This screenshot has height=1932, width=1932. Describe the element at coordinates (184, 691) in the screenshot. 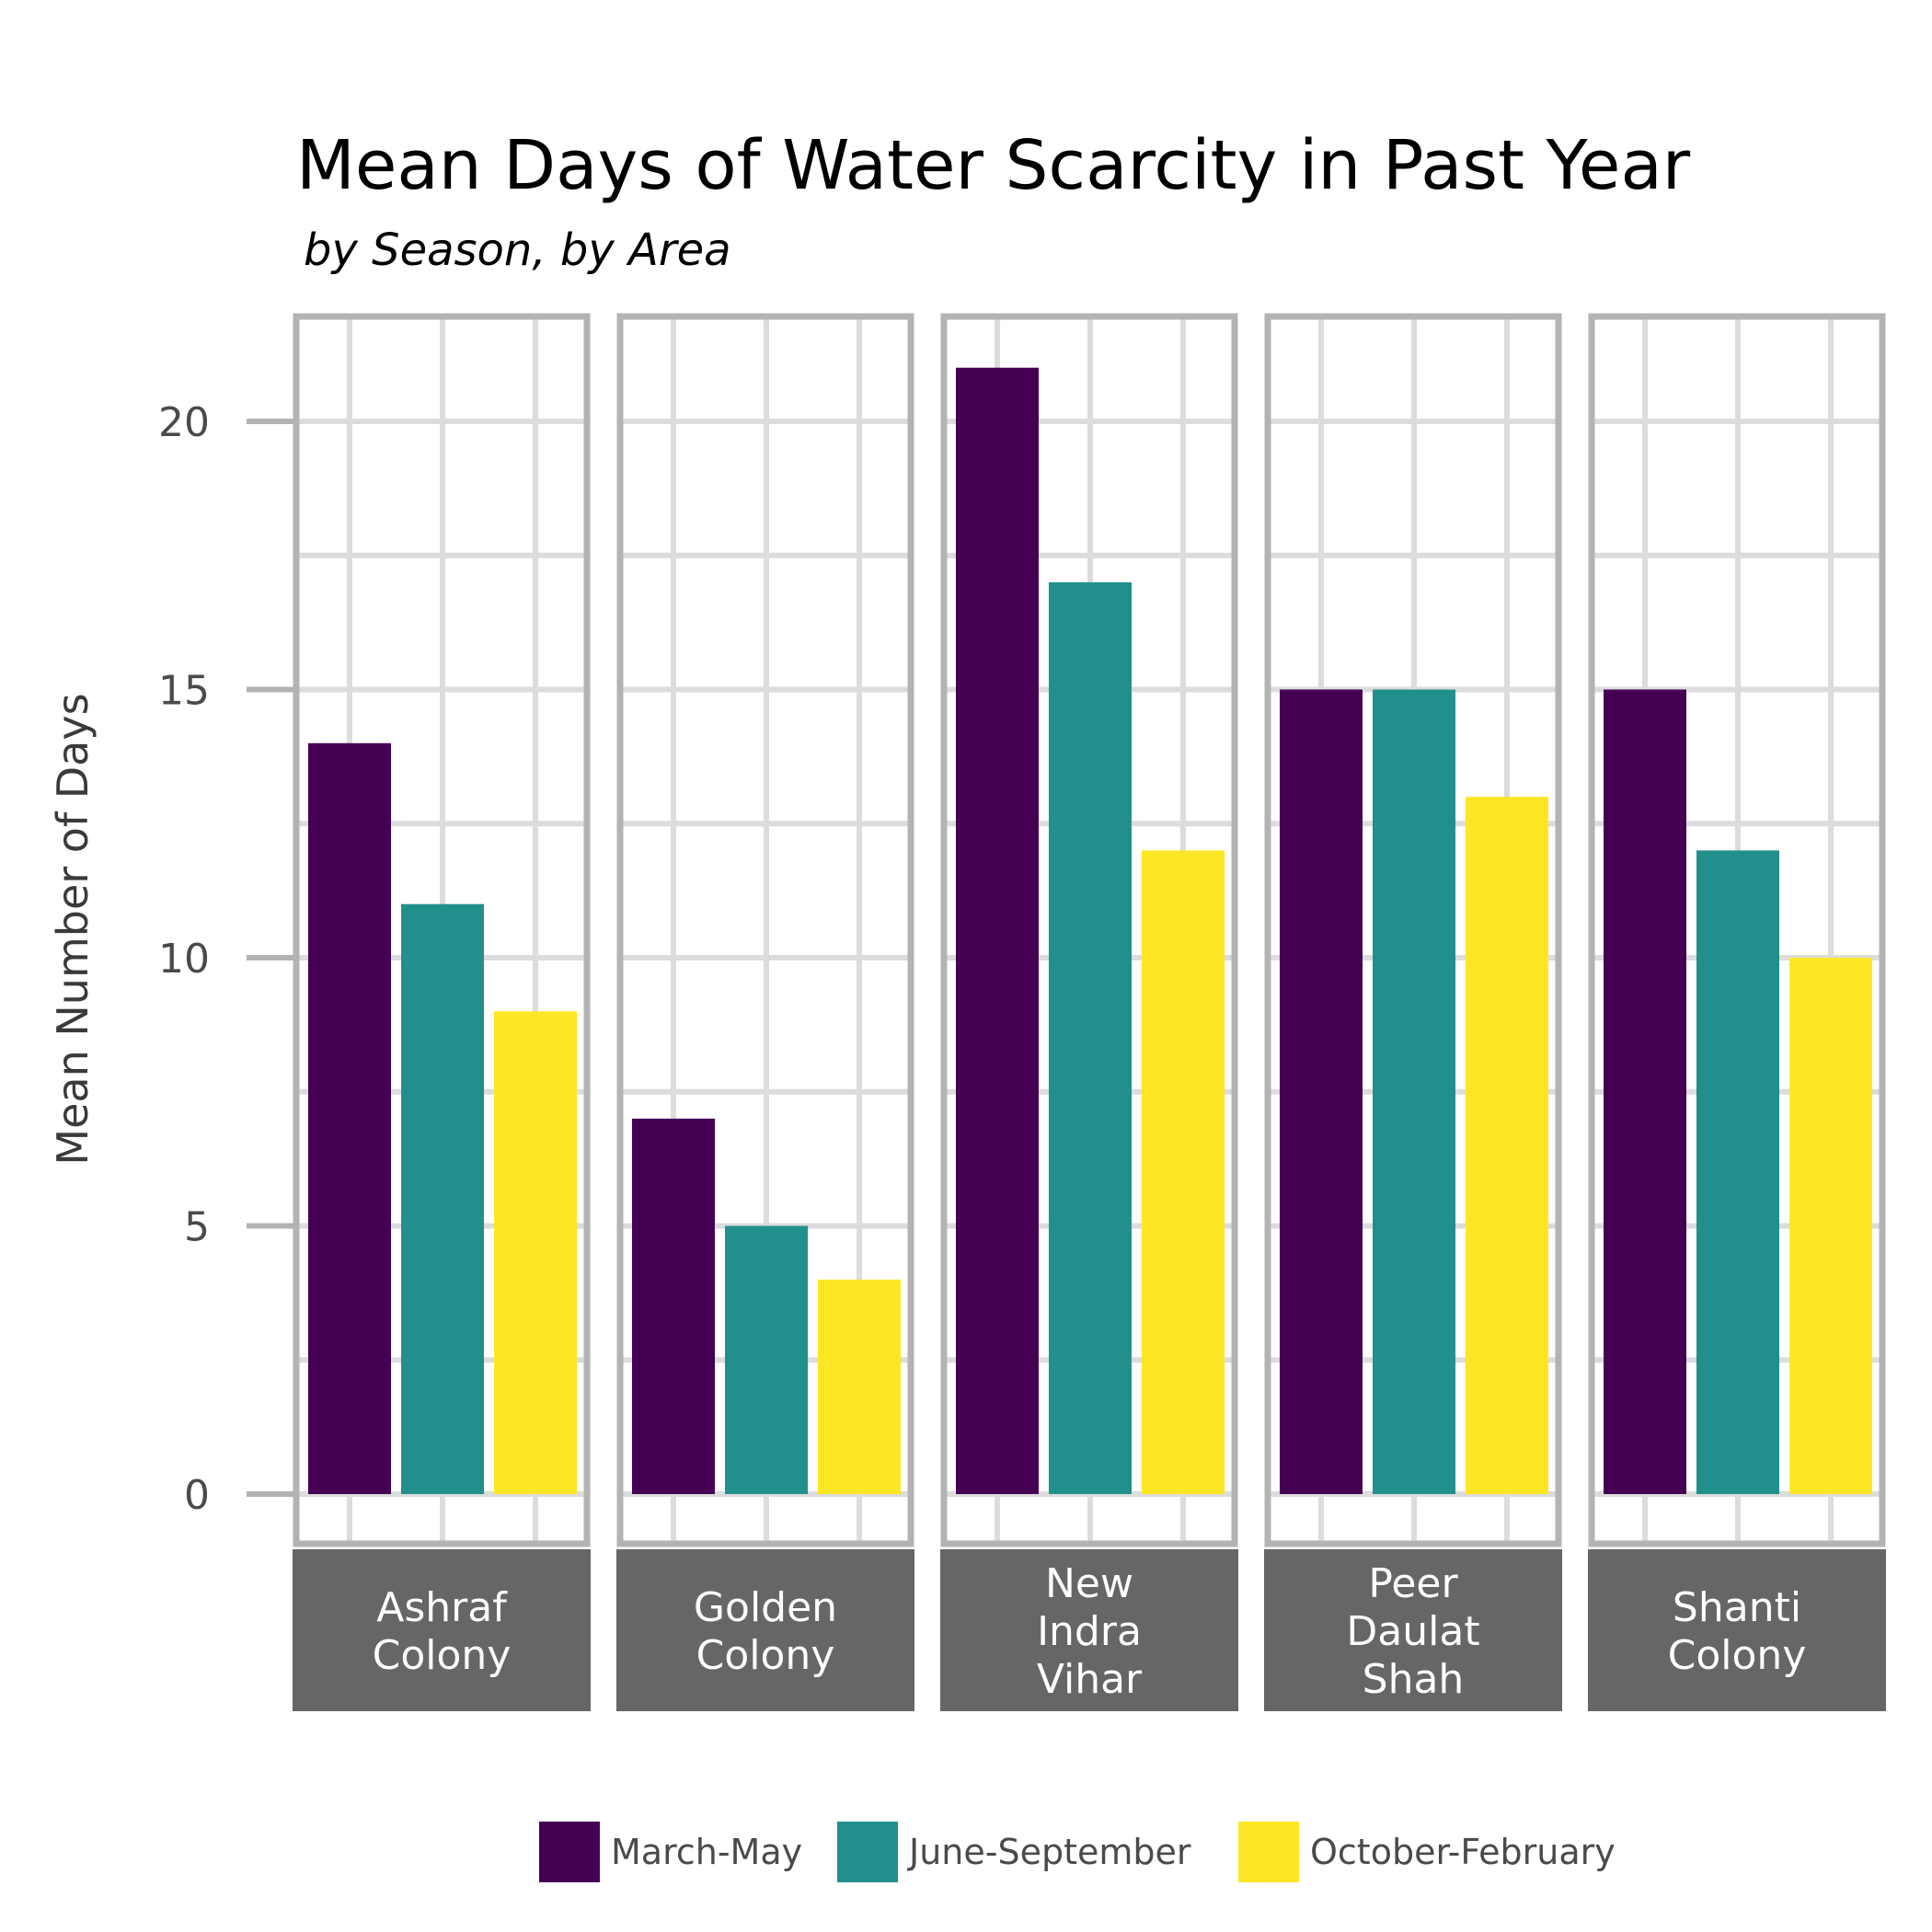

I see `y-tick-label: 15` at that location.